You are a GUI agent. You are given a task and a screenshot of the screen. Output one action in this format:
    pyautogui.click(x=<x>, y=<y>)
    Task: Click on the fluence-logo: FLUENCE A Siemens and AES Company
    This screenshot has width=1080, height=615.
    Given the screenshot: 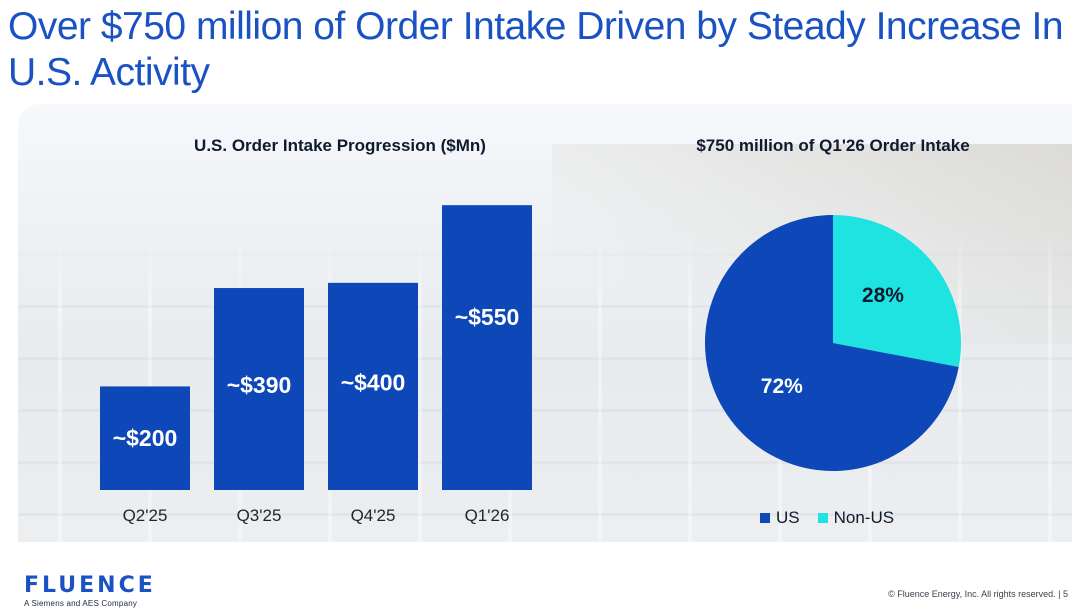 What is the action you would take?
    pyautogui.click(x=94, y=591)
    